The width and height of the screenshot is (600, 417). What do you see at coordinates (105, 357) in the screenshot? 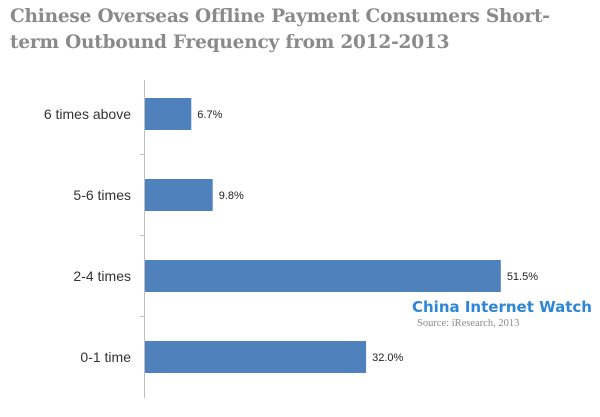
I see `category-label: 0-1 time` at bounding box center [105, 357].